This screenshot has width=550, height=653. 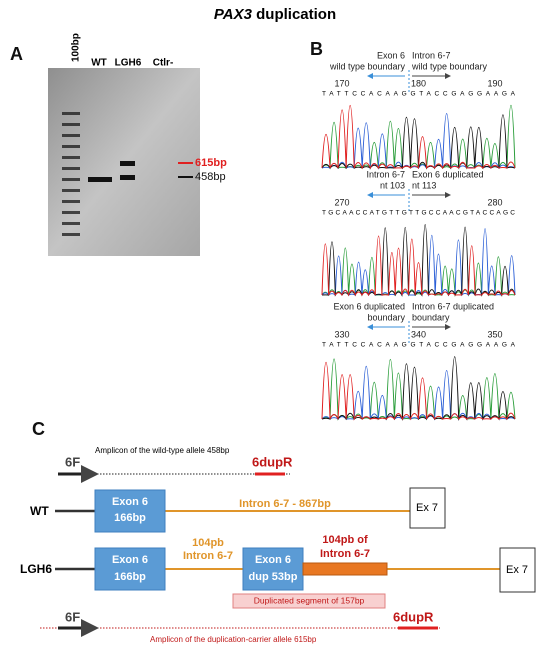 I want to click on position-label: 270, so click(x=341, y=202).